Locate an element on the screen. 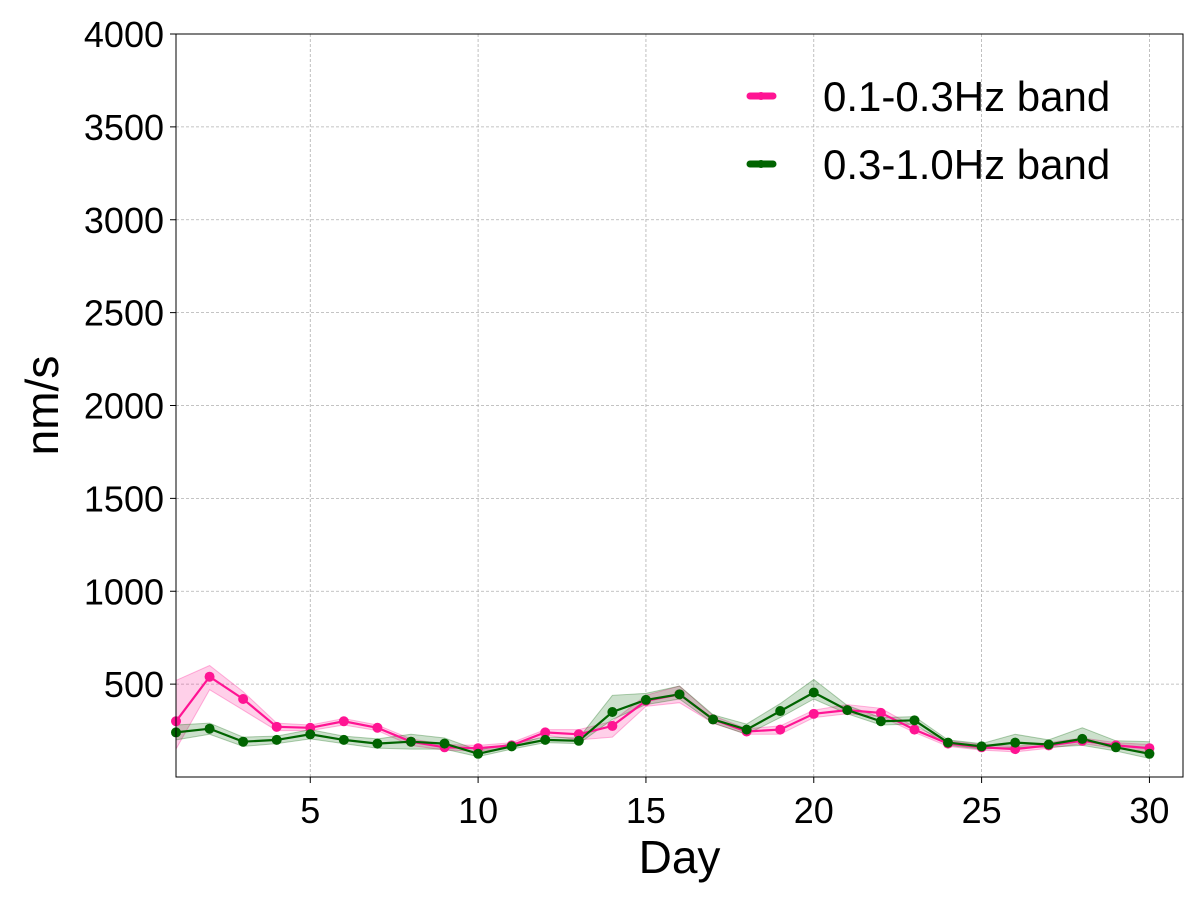 Image resolution: width=1200 pixels, height=900 pixels. legend-label: 0.1-0.3Hz band is located at coordinates (966, 96).